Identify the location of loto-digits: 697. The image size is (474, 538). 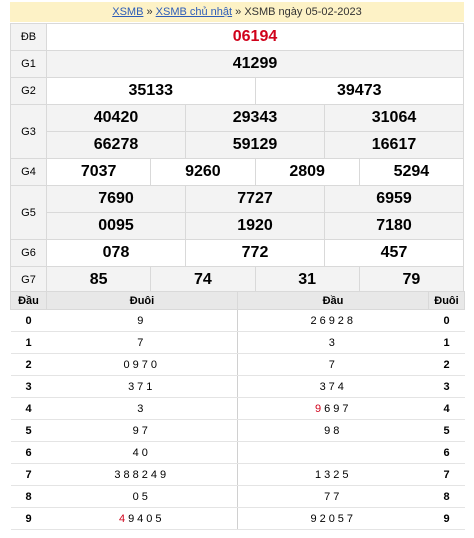
(338, 408).